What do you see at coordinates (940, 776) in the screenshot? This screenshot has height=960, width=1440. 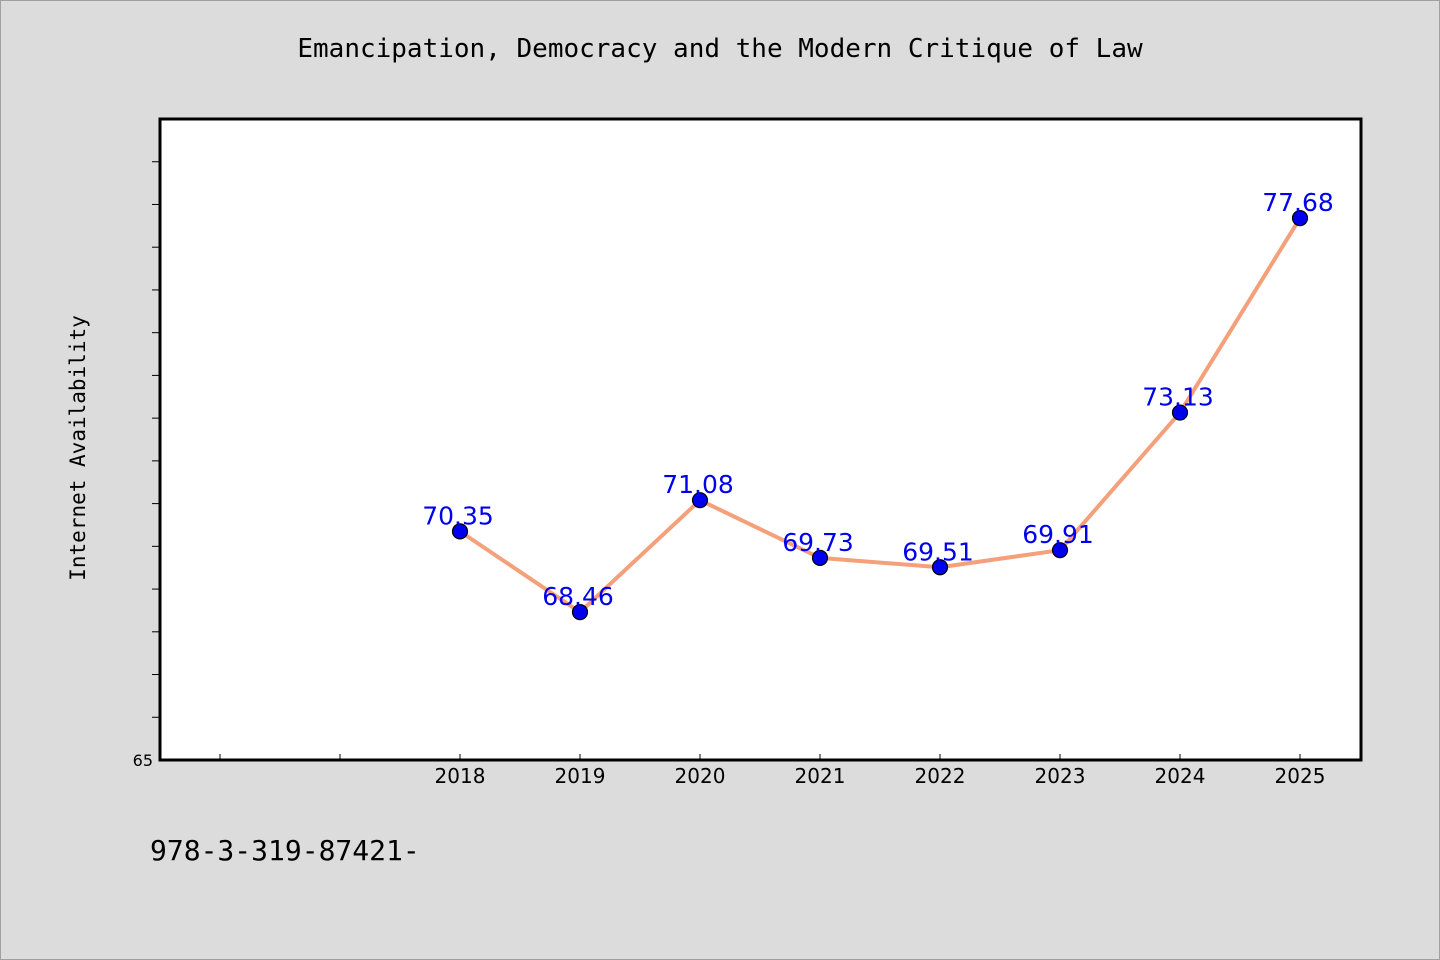 I see `x-tick-label: 2022` at bounding box center [940, 776].